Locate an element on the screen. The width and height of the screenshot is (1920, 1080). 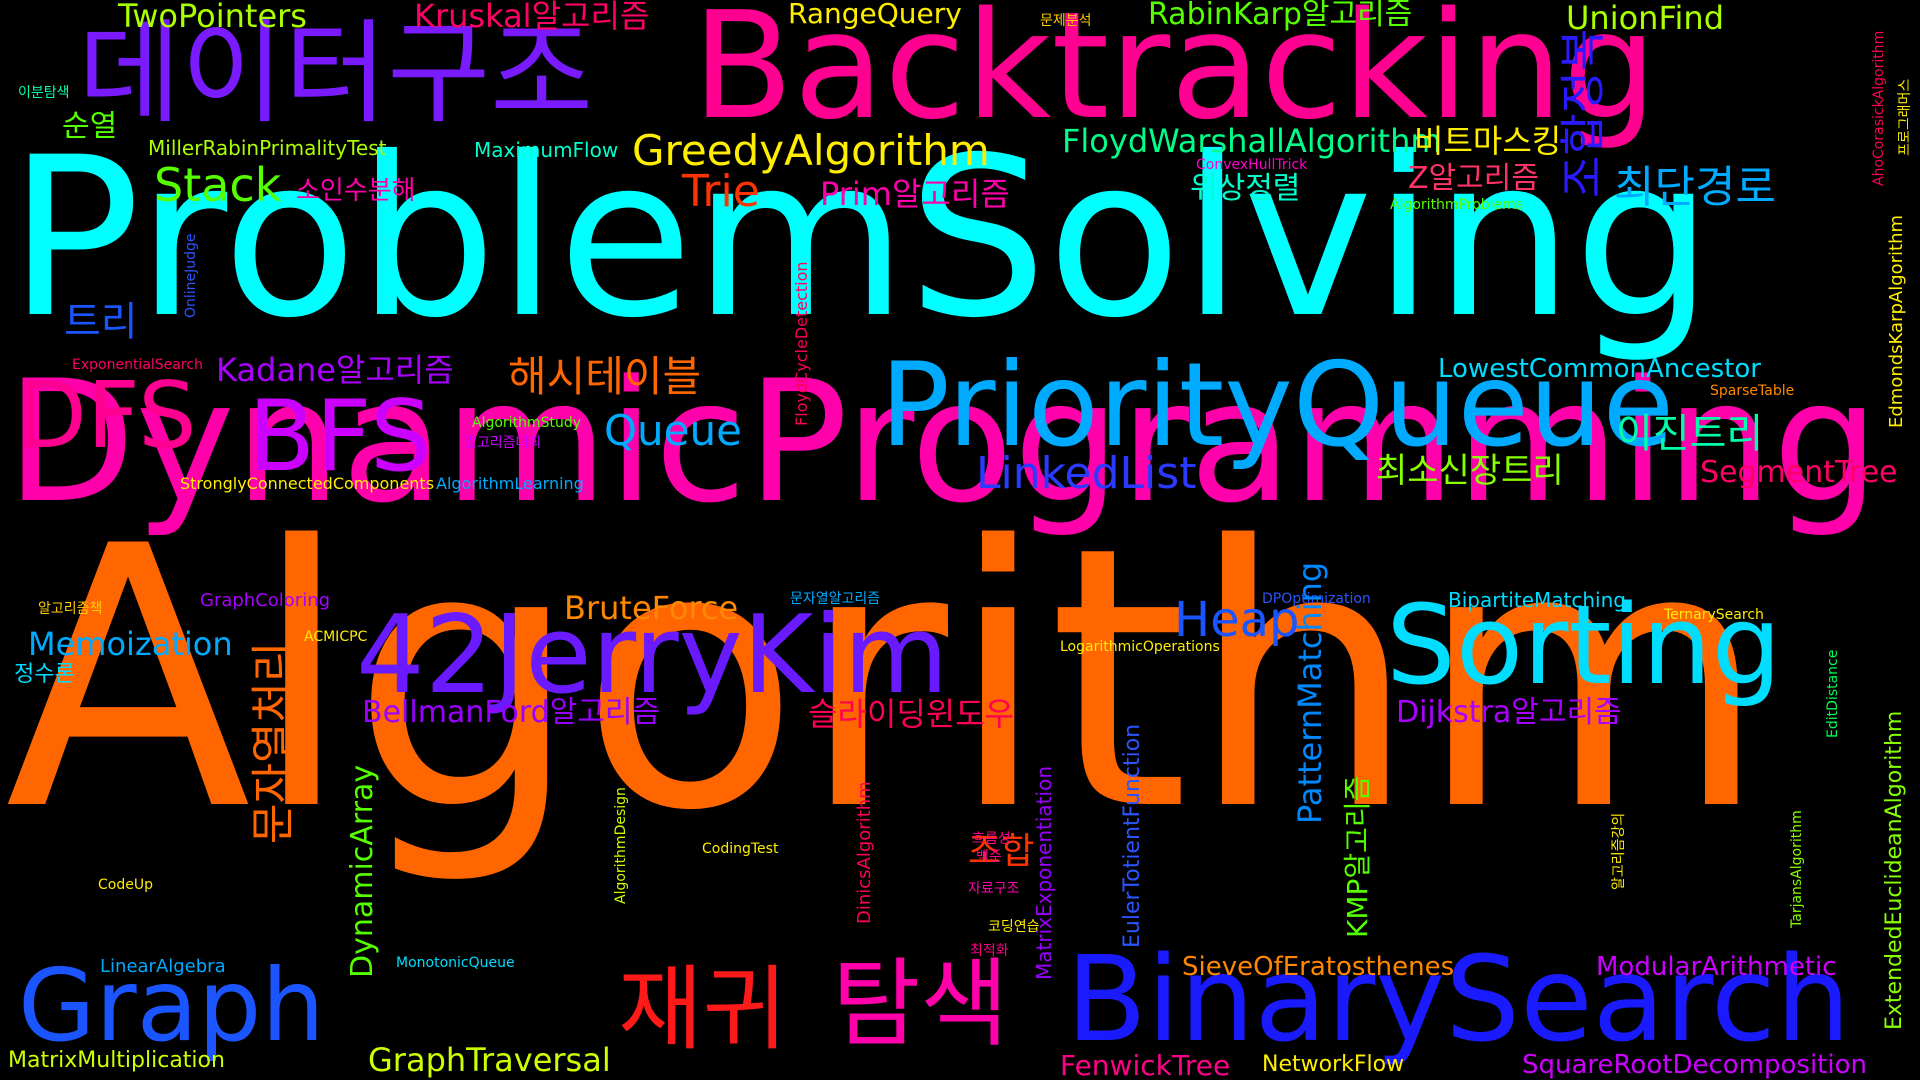
word-prime-factorization: 소인수분해 is located at coordinates (356, 191).